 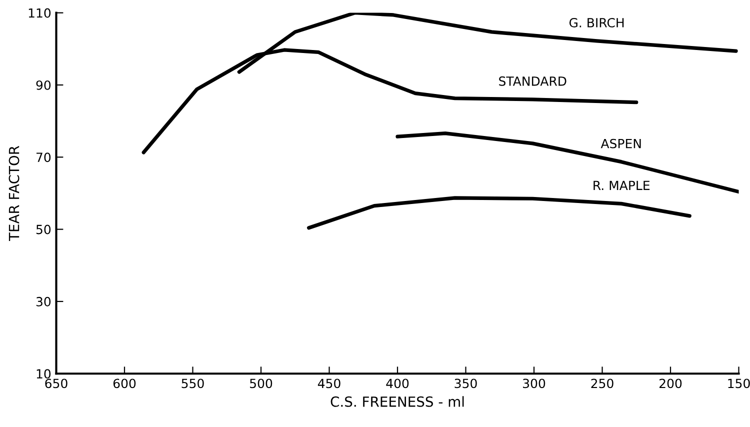 What do you see at coordinates (602, 383) in the screenshot?
I see `x-tick-label: 250` at bounding box center [602, 383].